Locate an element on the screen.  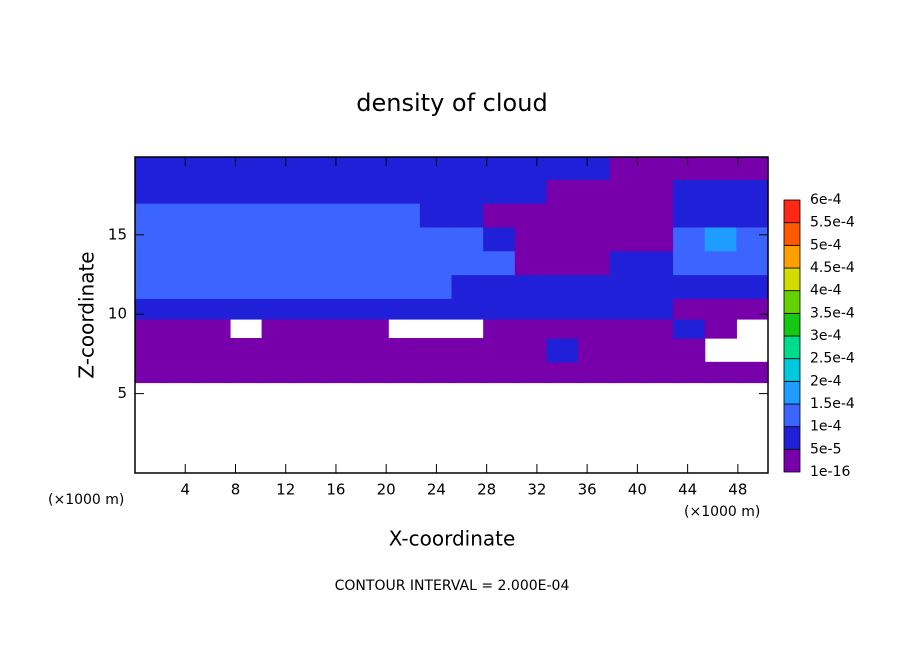
colorbar-label: 3e-4 is located at coordinates (826, 336).